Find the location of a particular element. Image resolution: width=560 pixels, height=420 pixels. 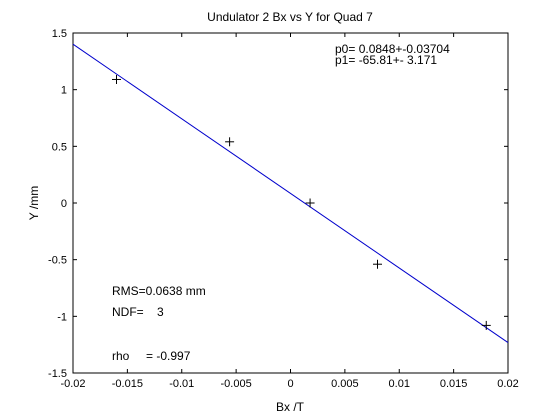

ndf-label: NDF= 3 is located at coordinates (138, 312).